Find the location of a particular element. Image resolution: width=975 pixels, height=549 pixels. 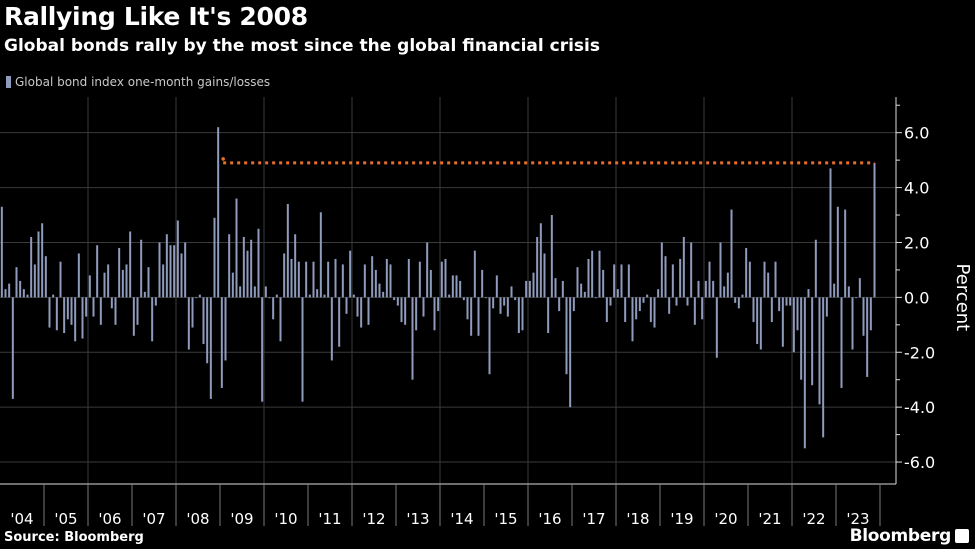

legend: Global bond index one-month gains/losses is located at coordinates (138, 82).